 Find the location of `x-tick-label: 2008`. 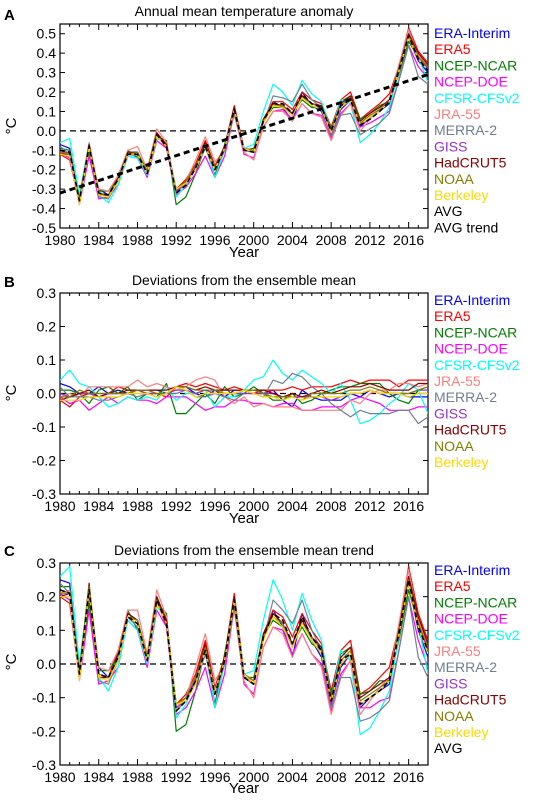

x-tick-label: 2008 is located at coordinates (331, 506).